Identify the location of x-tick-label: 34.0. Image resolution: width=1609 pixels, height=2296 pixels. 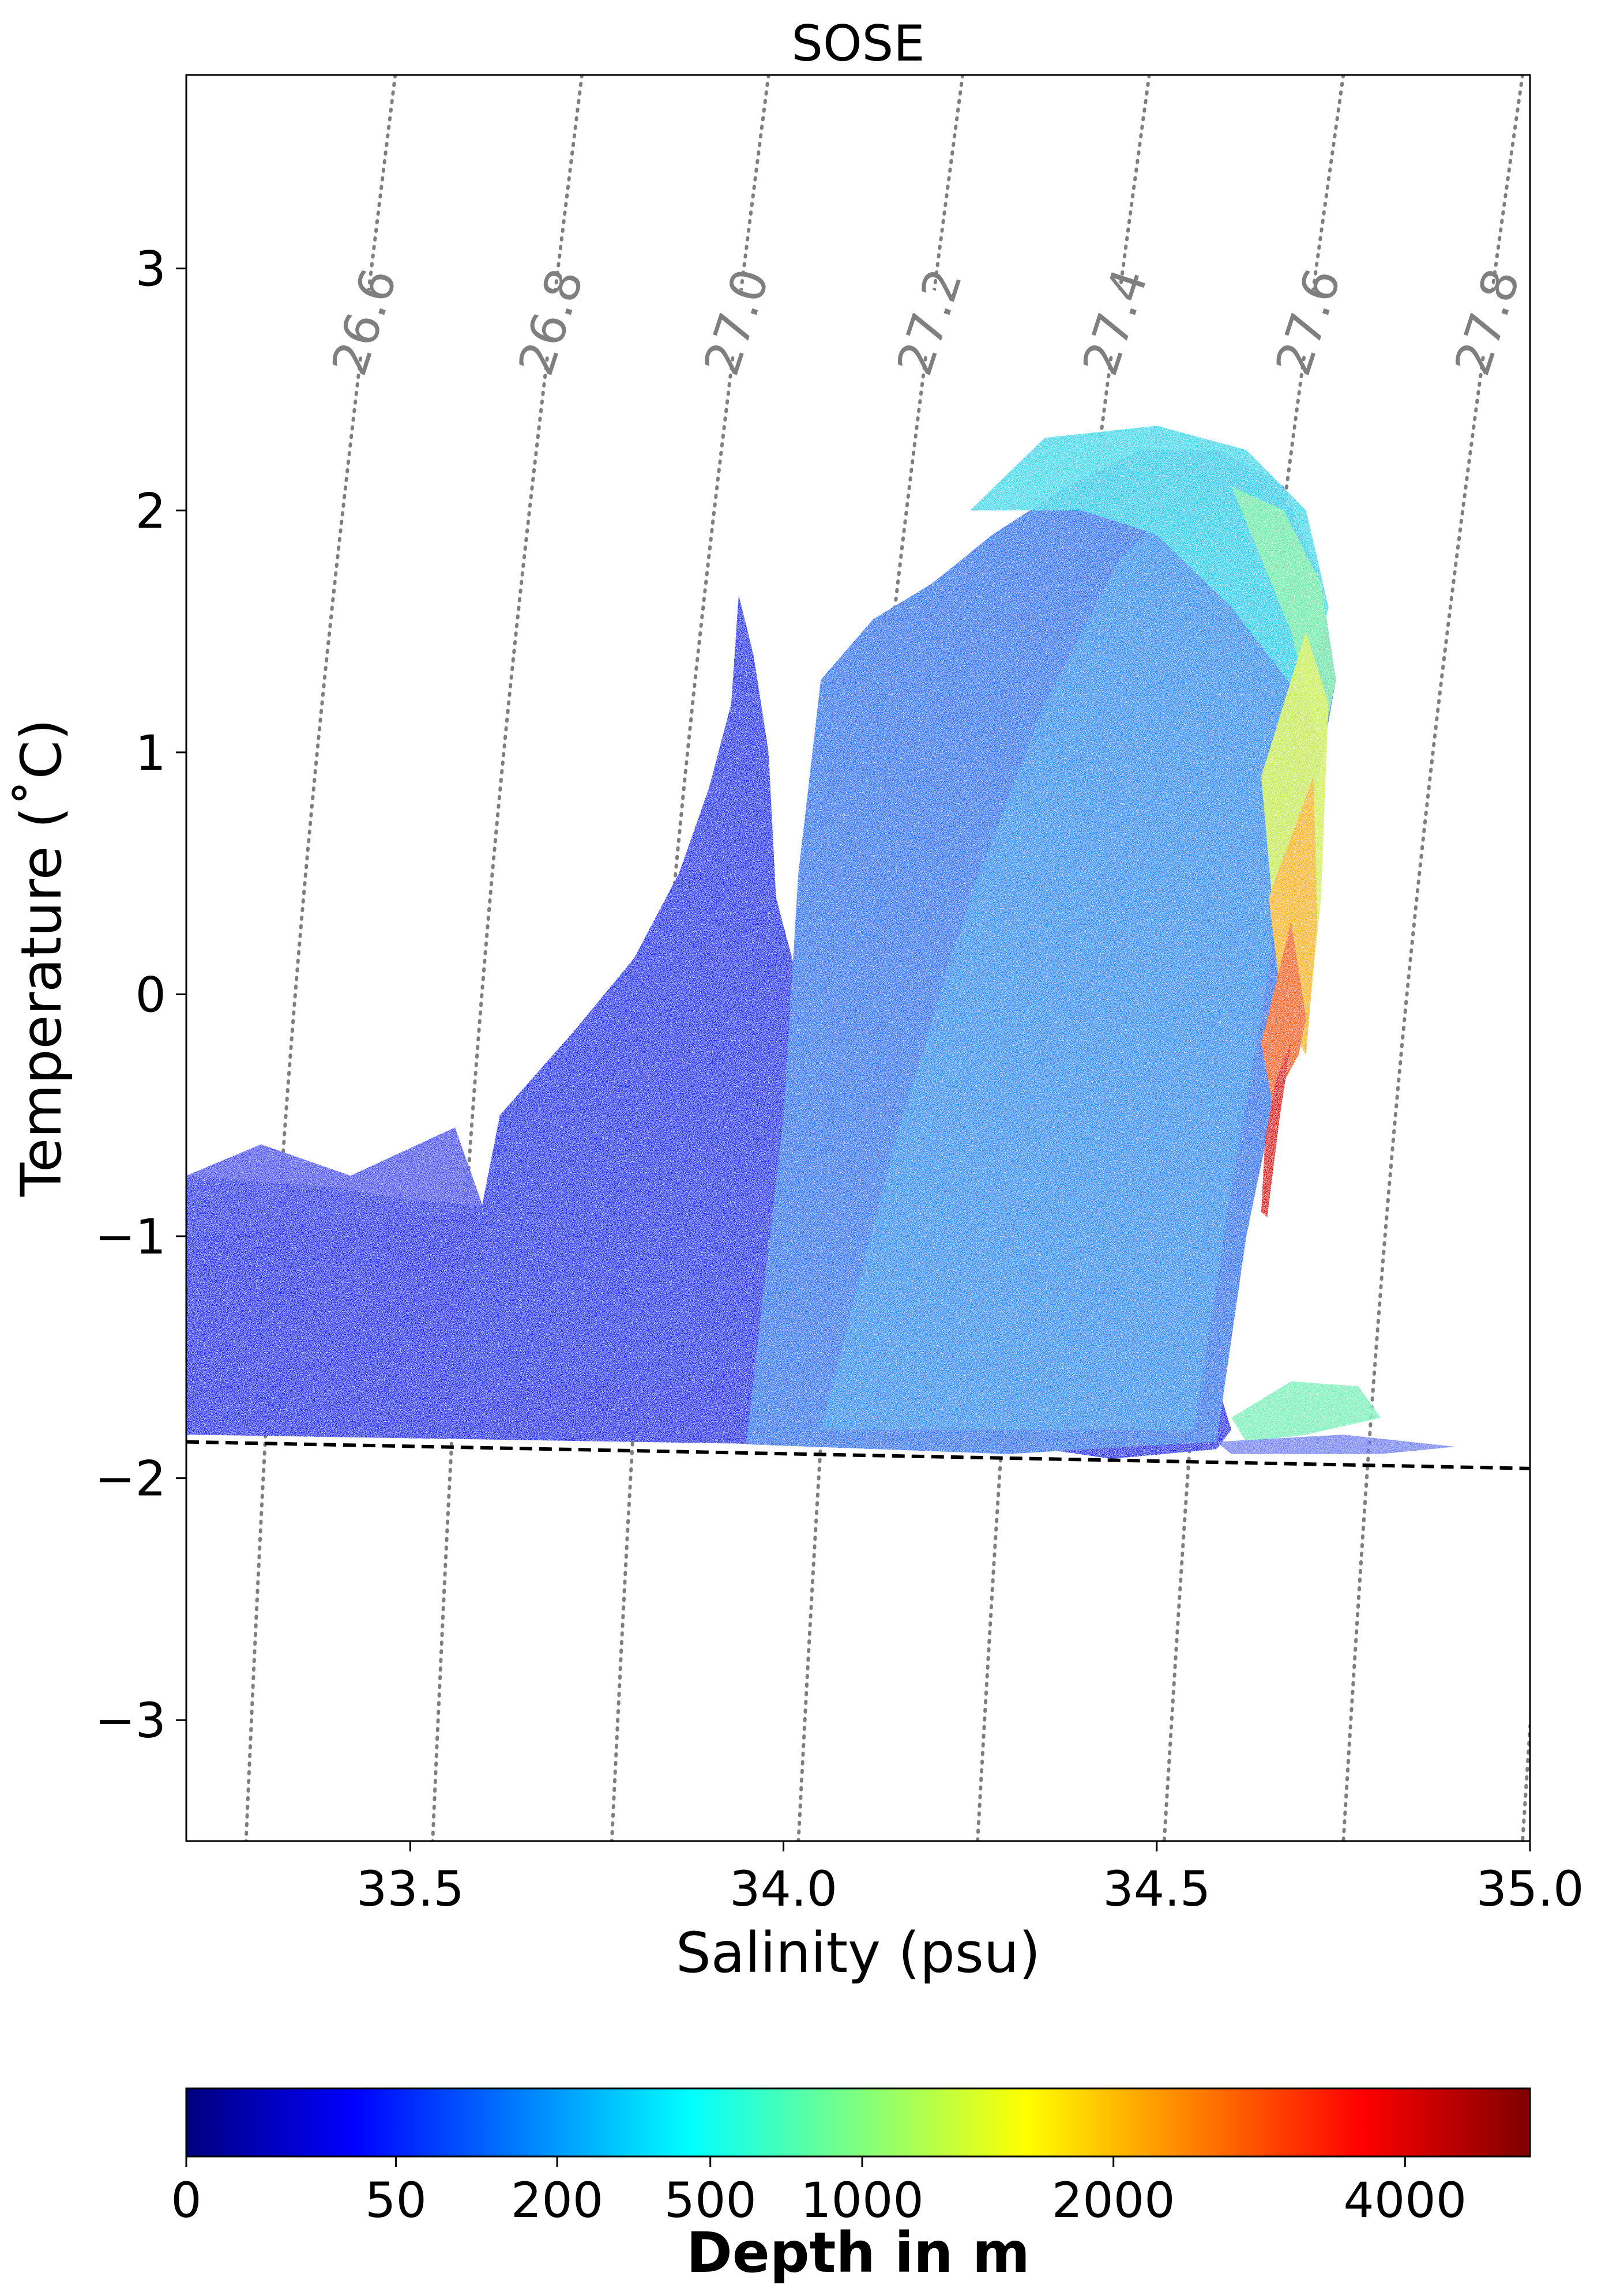
(784, 1889).